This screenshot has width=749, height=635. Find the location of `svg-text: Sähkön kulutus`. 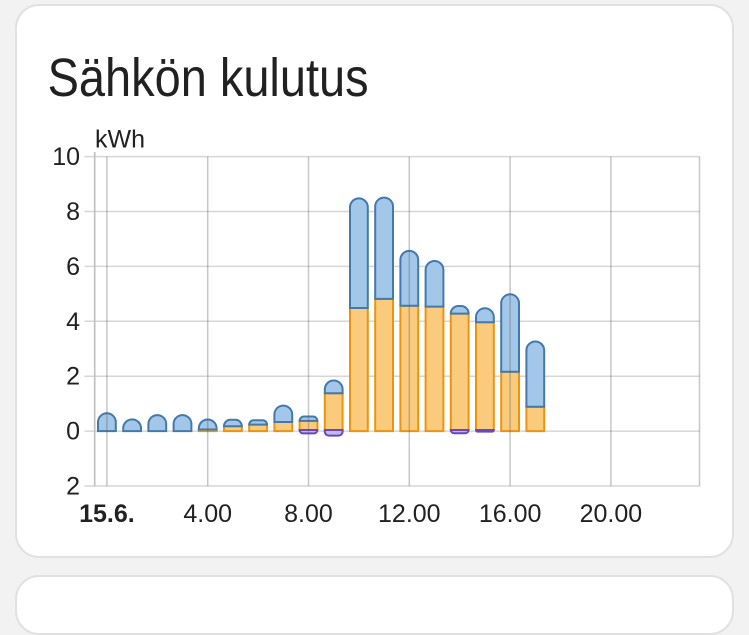

svg-text: Sähkön kulutus is located at coordinates (208, 78).